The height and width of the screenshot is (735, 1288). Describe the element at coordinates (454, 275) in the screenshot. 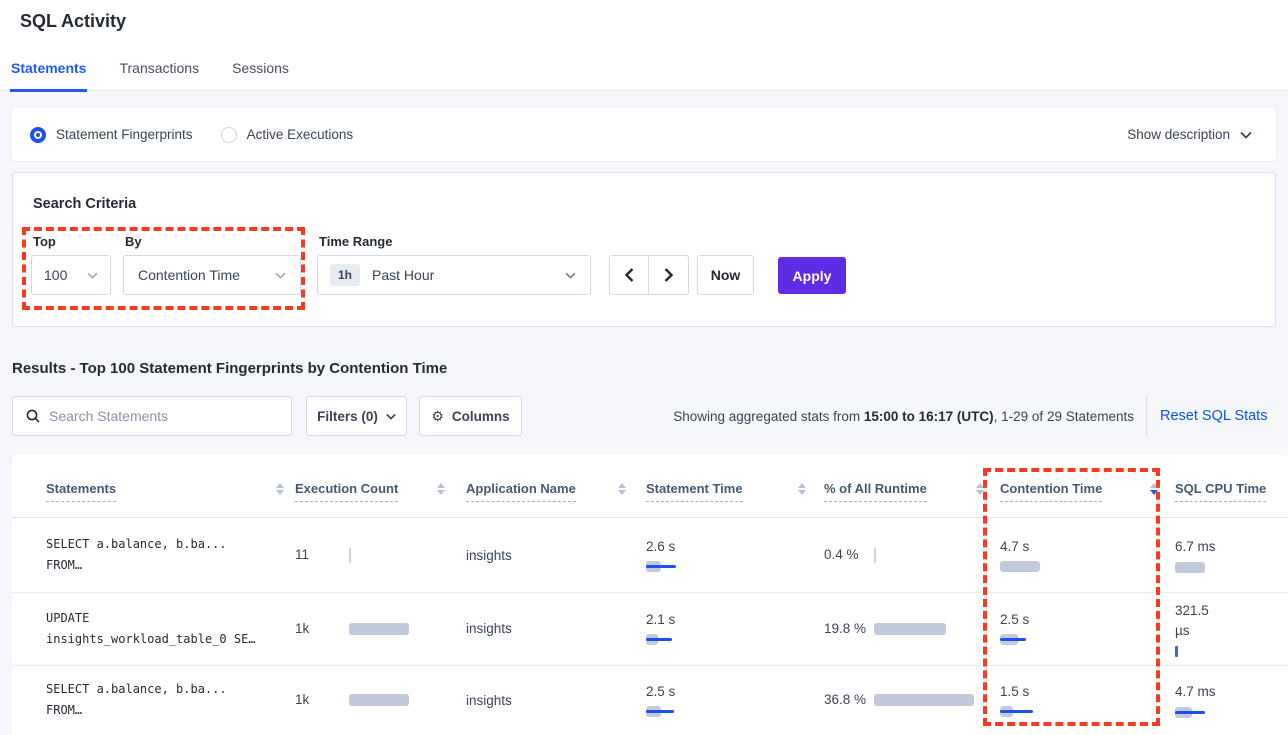

I see `time-range-select: 1h Past Hour` at that location.